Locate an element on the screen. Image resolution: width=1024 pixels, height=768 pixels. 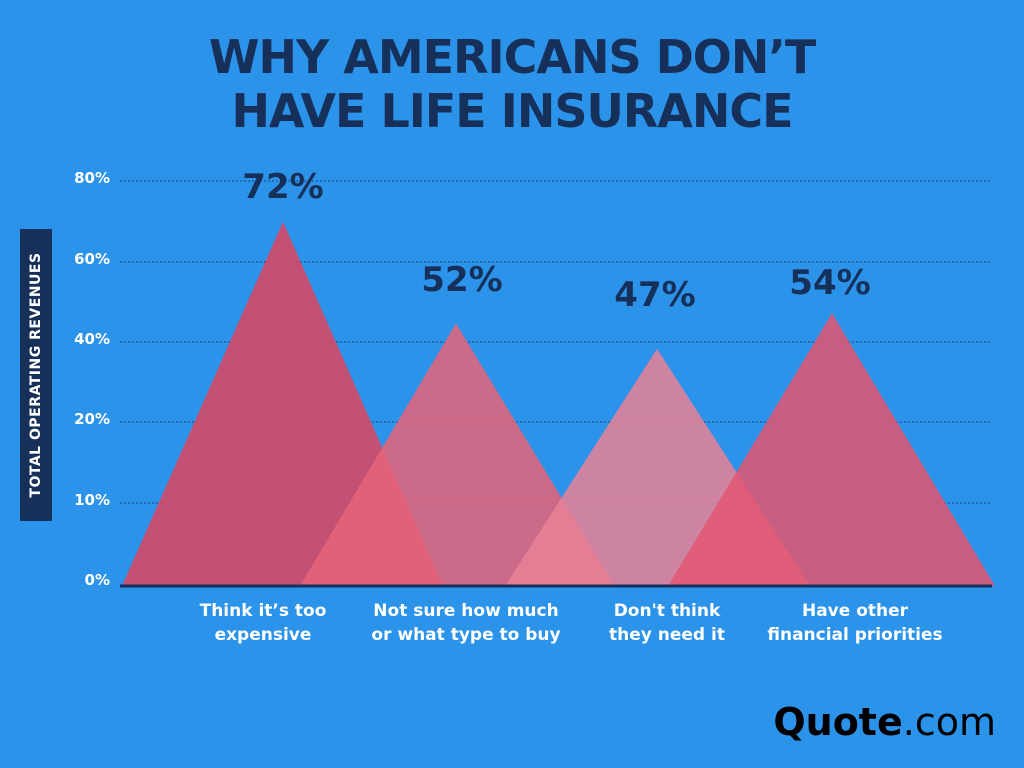
value-label: 47% is located at coordinates (654, 295).